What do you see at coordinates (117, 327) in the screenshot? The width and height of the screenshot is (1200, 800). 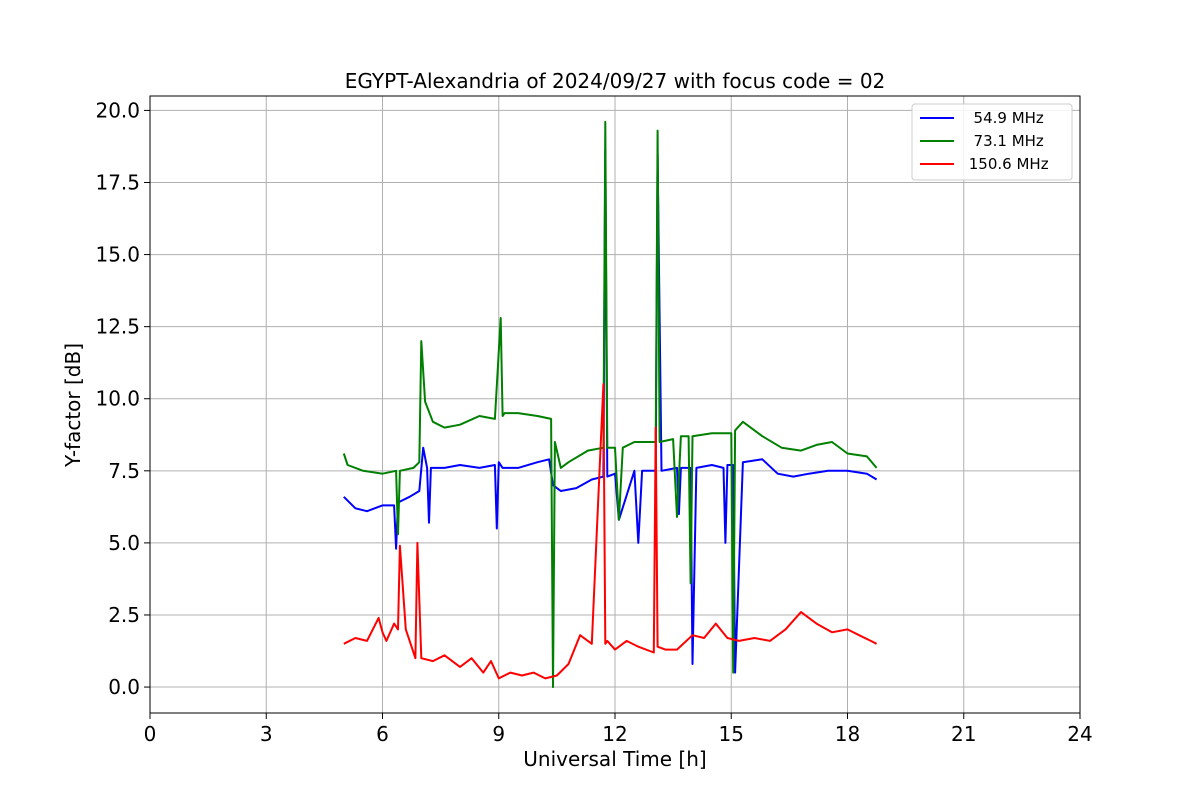 I see `y-tick-label: 12.5` at bounding box center [117, 327].